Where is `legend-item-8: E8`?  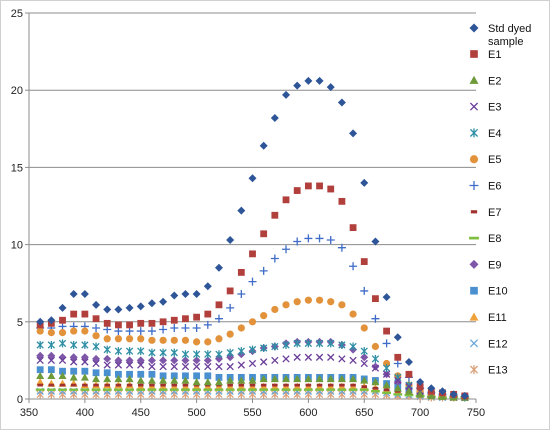
legend-item-8: E8 is located at coordinates (485, 239).